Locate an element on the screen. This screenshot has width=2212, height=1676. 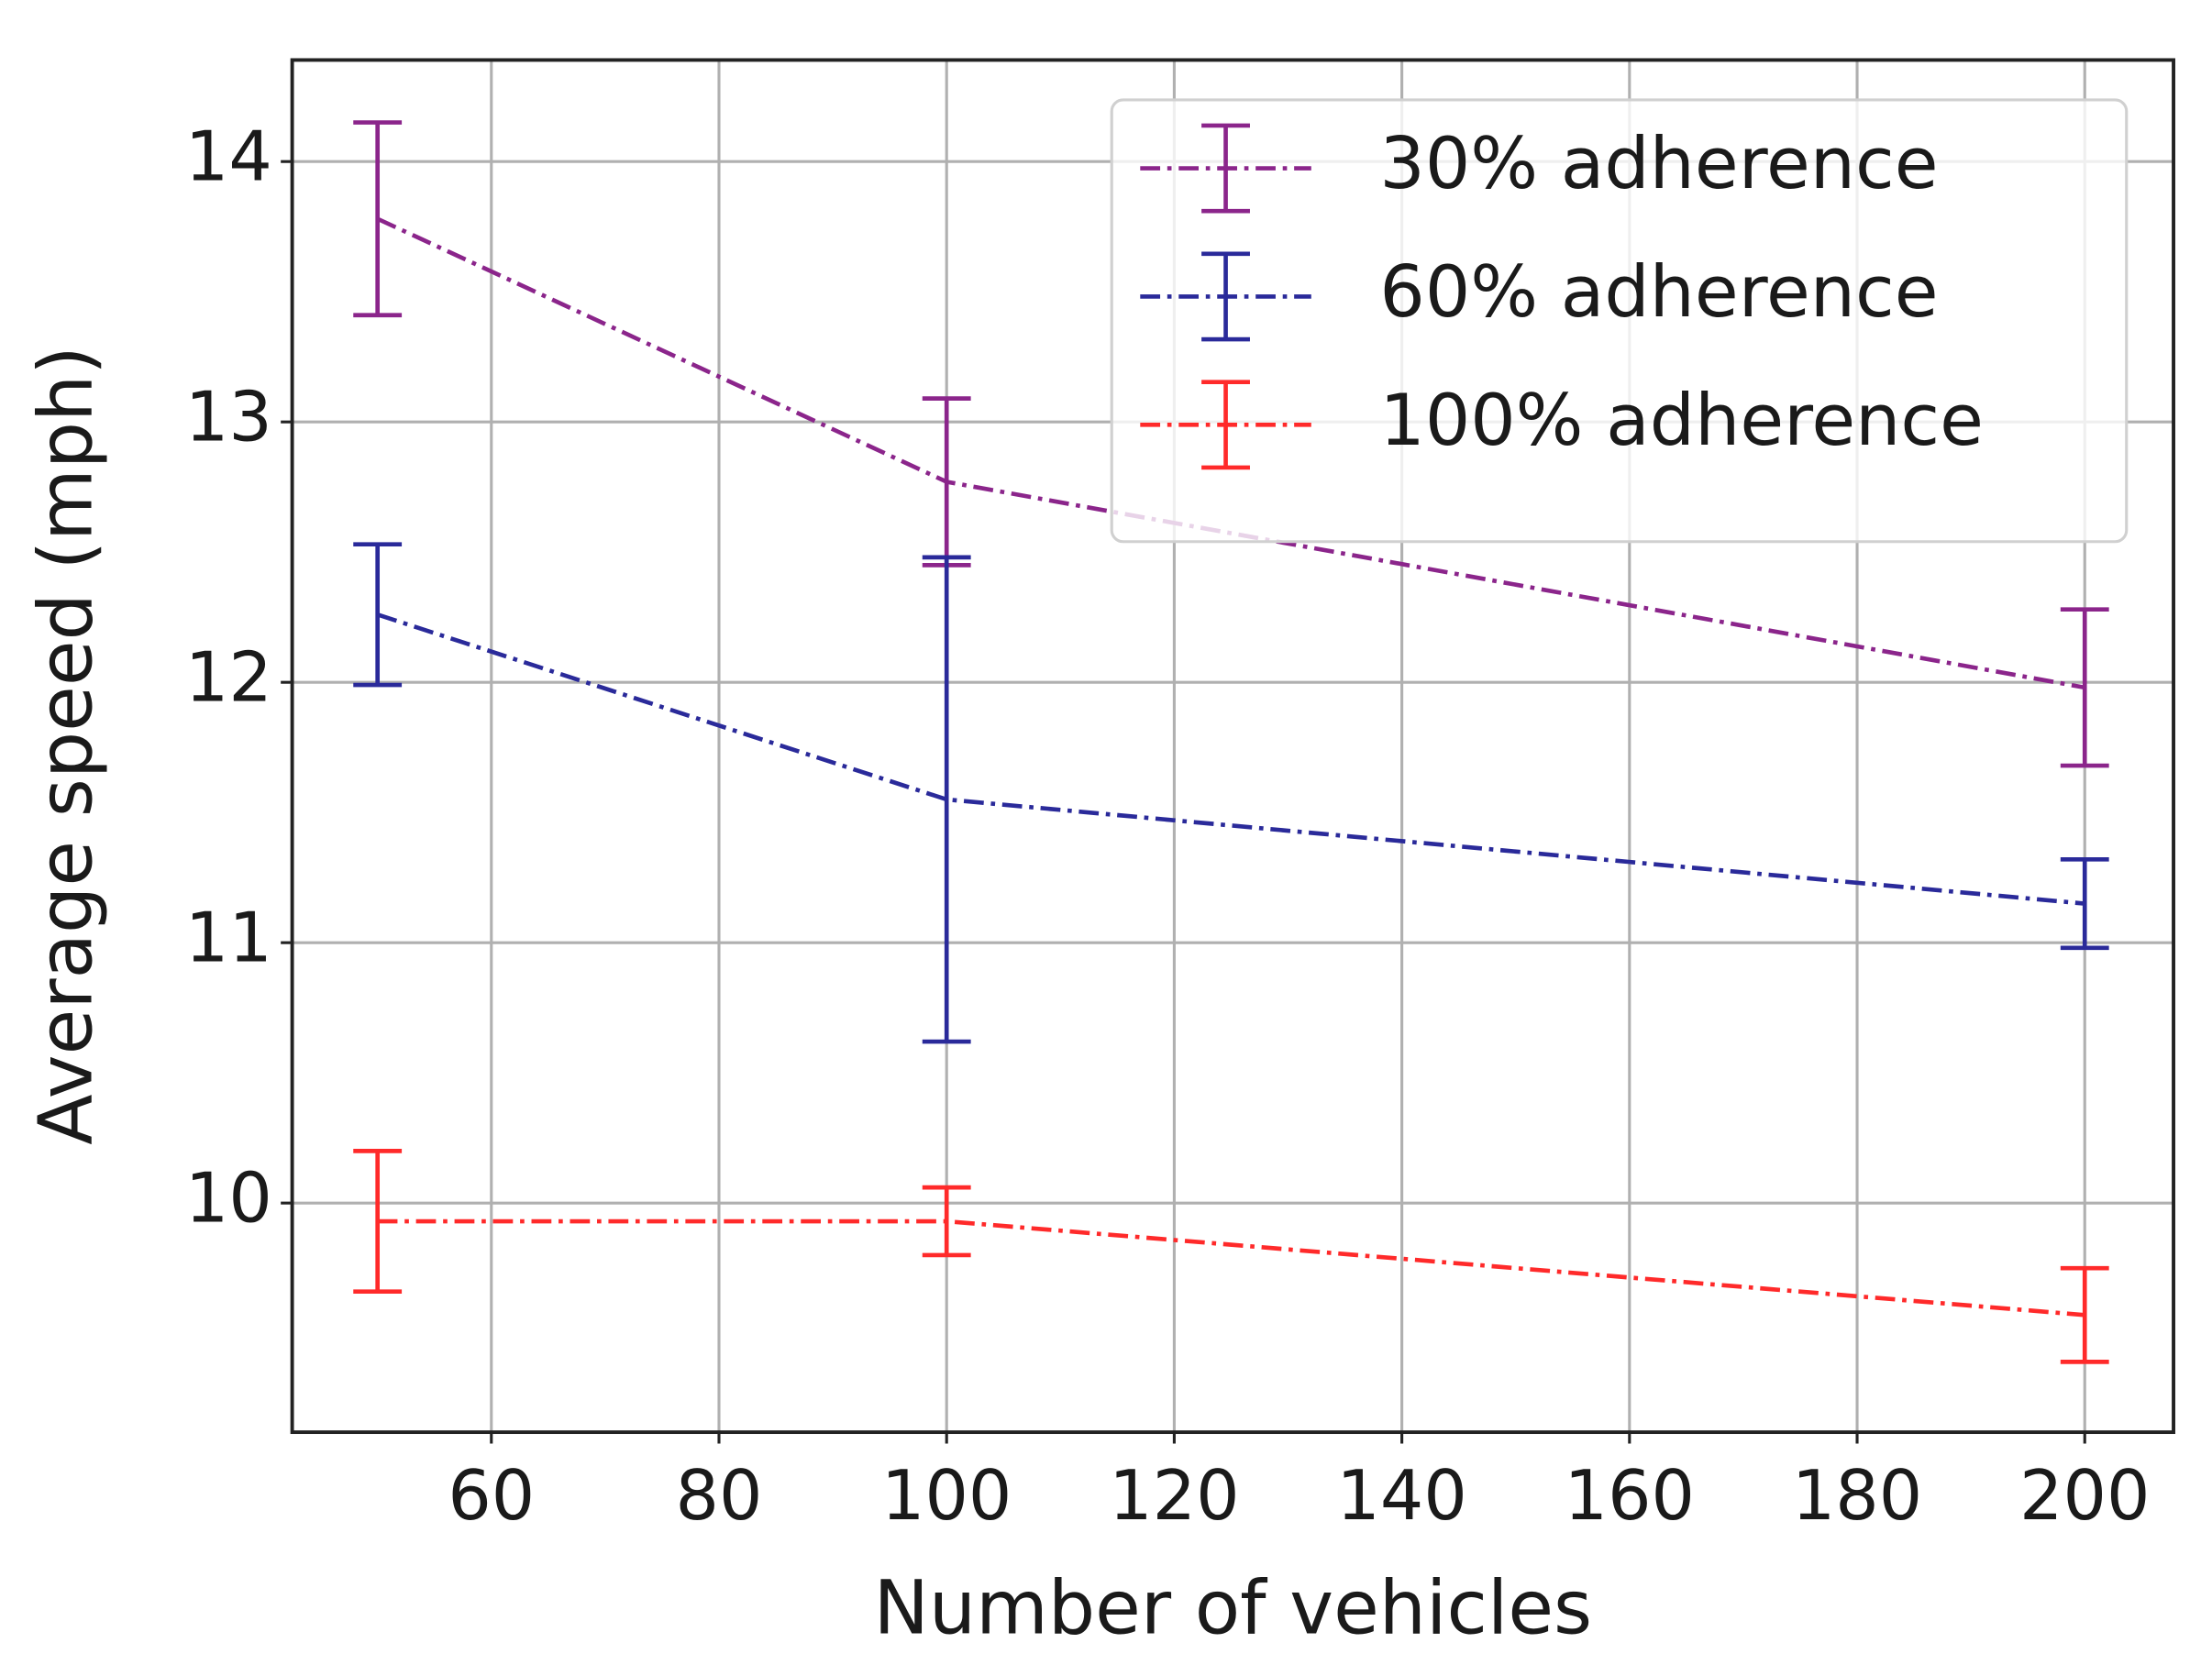
legend-label: 100% adherence is located at coordinates (1682, 421).